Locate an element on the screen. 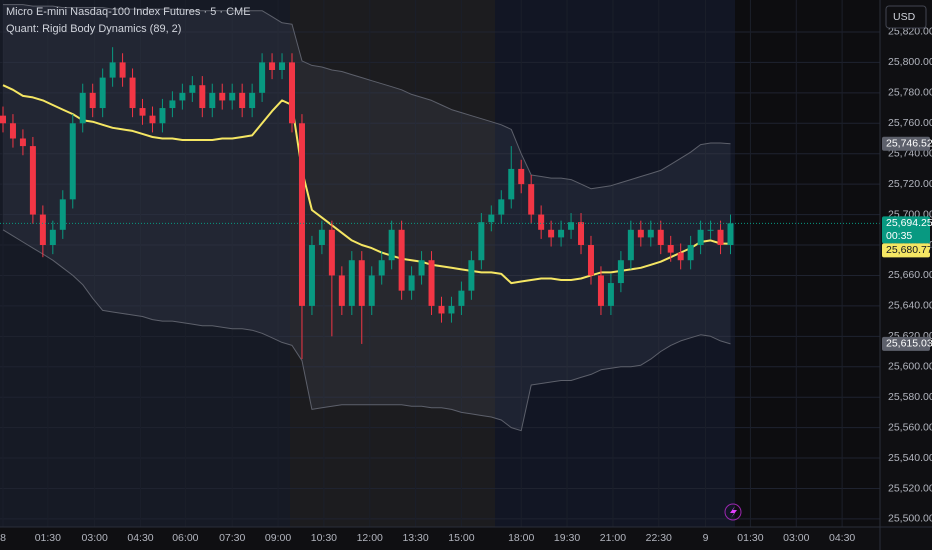 The image size is (932, 550). y-tick-label: 25,720.00 is located at coordinates (910, 184).